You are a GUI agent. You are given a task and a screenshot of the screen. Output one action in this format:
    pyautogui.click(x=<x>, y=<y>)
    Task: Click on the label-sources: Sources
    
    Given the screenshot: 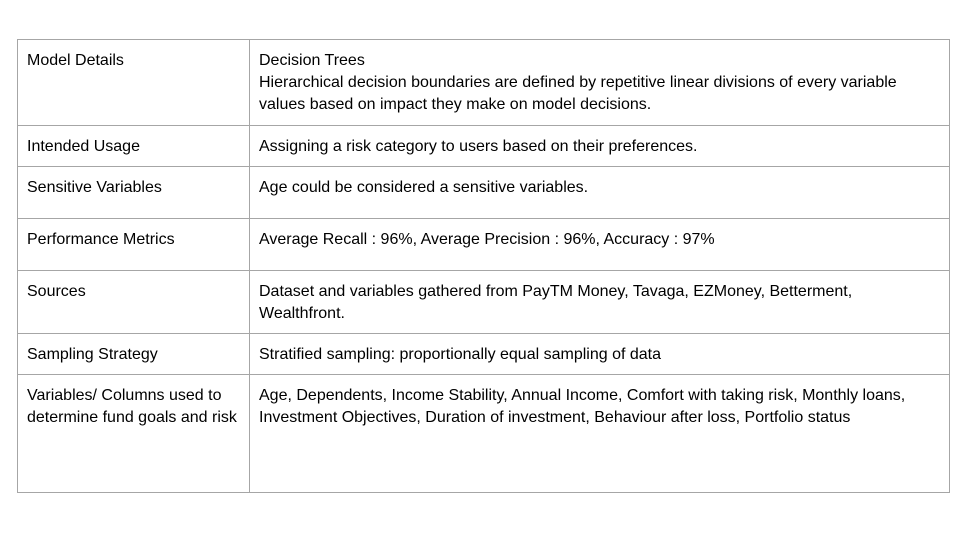 What is the action you would take?
    pyautogui.click(x=133, y=302)
    